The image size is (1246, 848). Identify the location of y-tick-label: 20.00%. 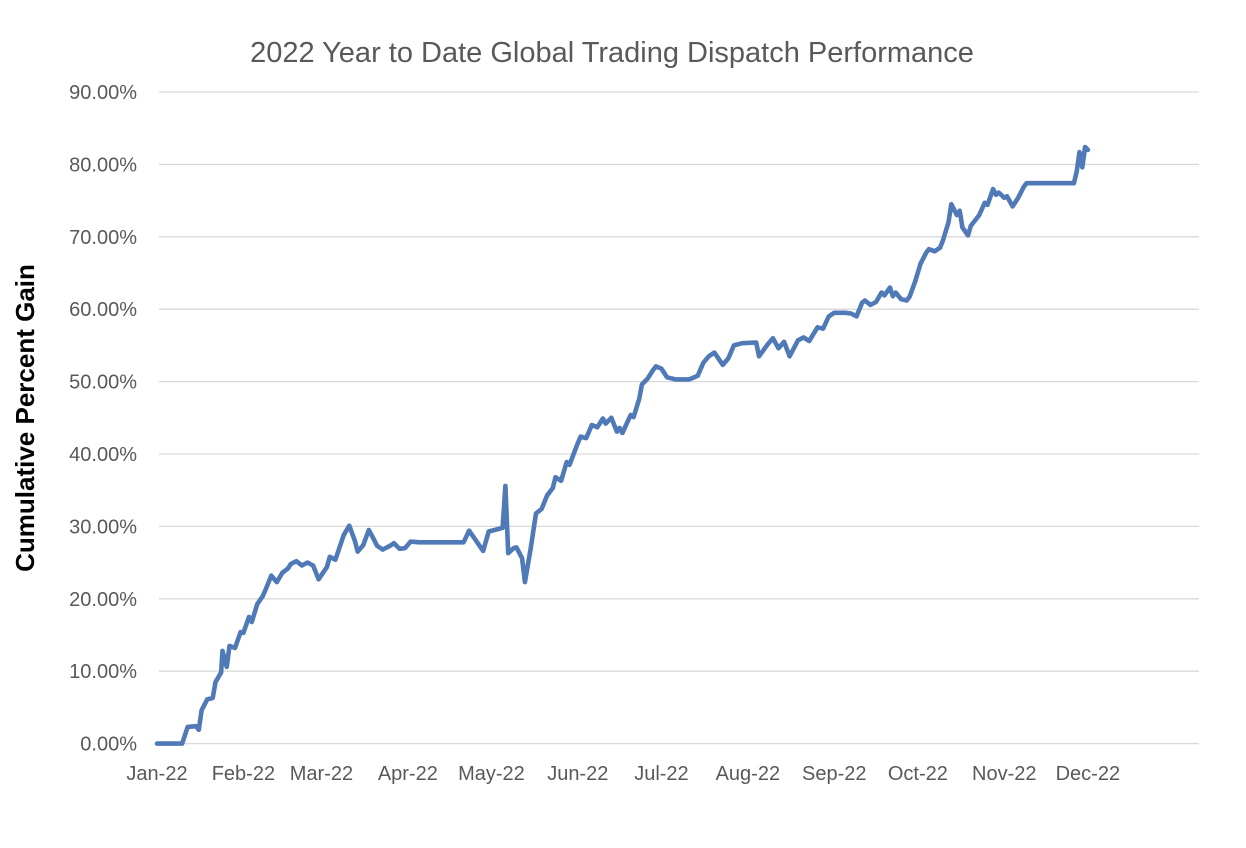
(103, 600).